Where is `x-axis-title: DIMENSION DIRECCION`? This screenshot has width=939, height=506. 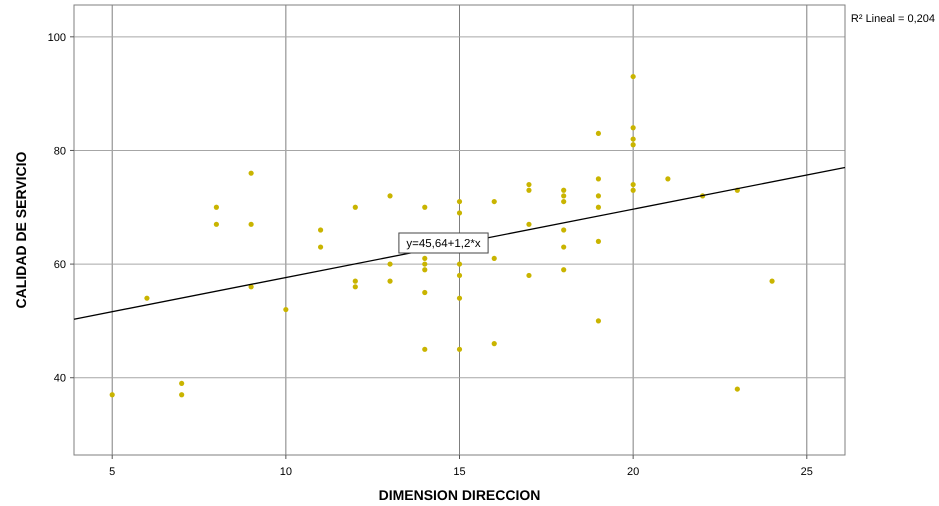
x-axis-title: DIMENSION DIRECCION is located at coordinates (459, 495).